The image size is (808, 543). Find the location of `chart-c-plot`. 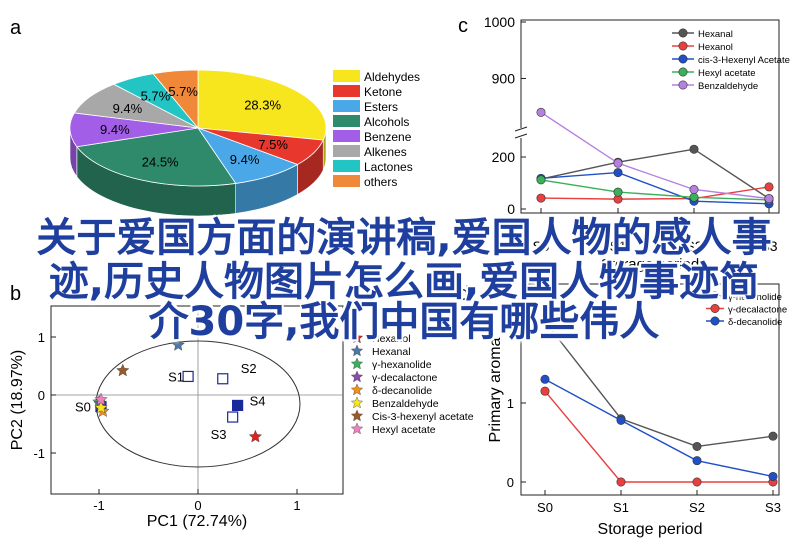

chart-c-plot is located at coordinates (655, 158).